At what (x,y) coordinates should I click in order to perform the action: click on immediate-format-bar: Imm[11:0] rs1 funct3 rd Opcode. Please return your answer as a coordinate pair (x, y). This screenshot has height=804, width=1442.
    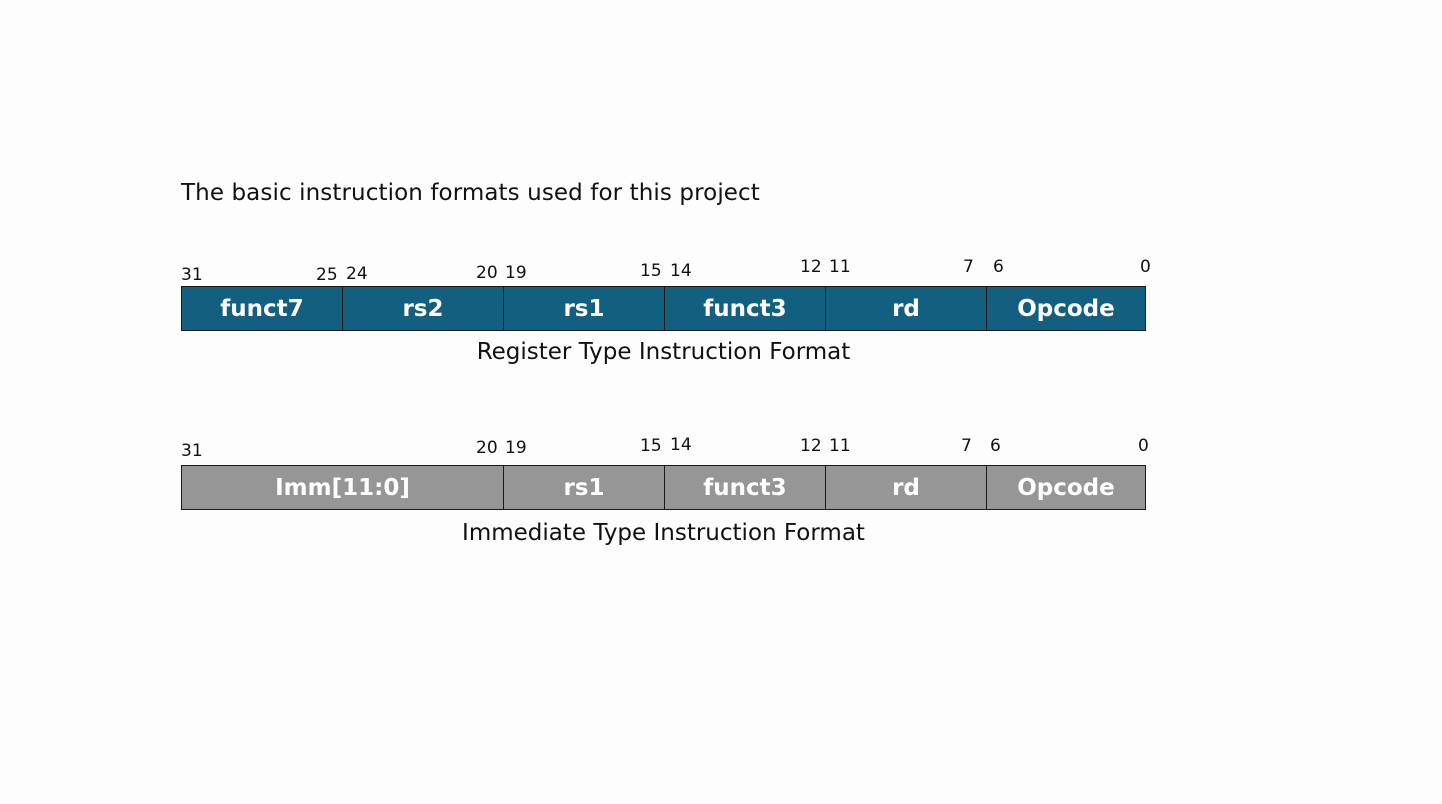
    Looking at the image, I should click on (663, 487).